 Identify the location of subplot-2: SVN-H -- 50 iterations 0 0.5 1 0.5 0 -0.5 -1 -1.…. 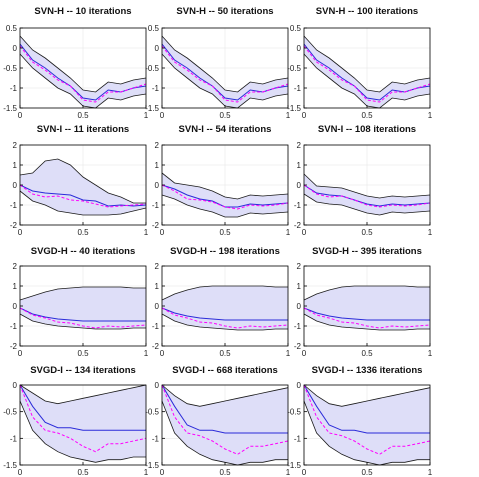
(218, 63).